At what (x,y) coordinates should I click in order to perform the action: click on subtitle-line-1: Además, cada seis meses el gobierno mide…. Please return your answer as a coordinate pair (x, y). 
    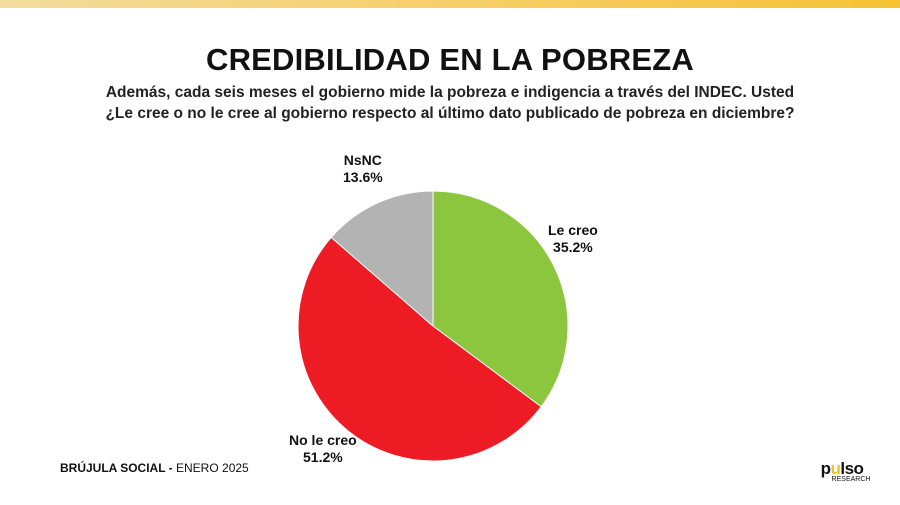
    Looking at the image, I should click on (450, 92).